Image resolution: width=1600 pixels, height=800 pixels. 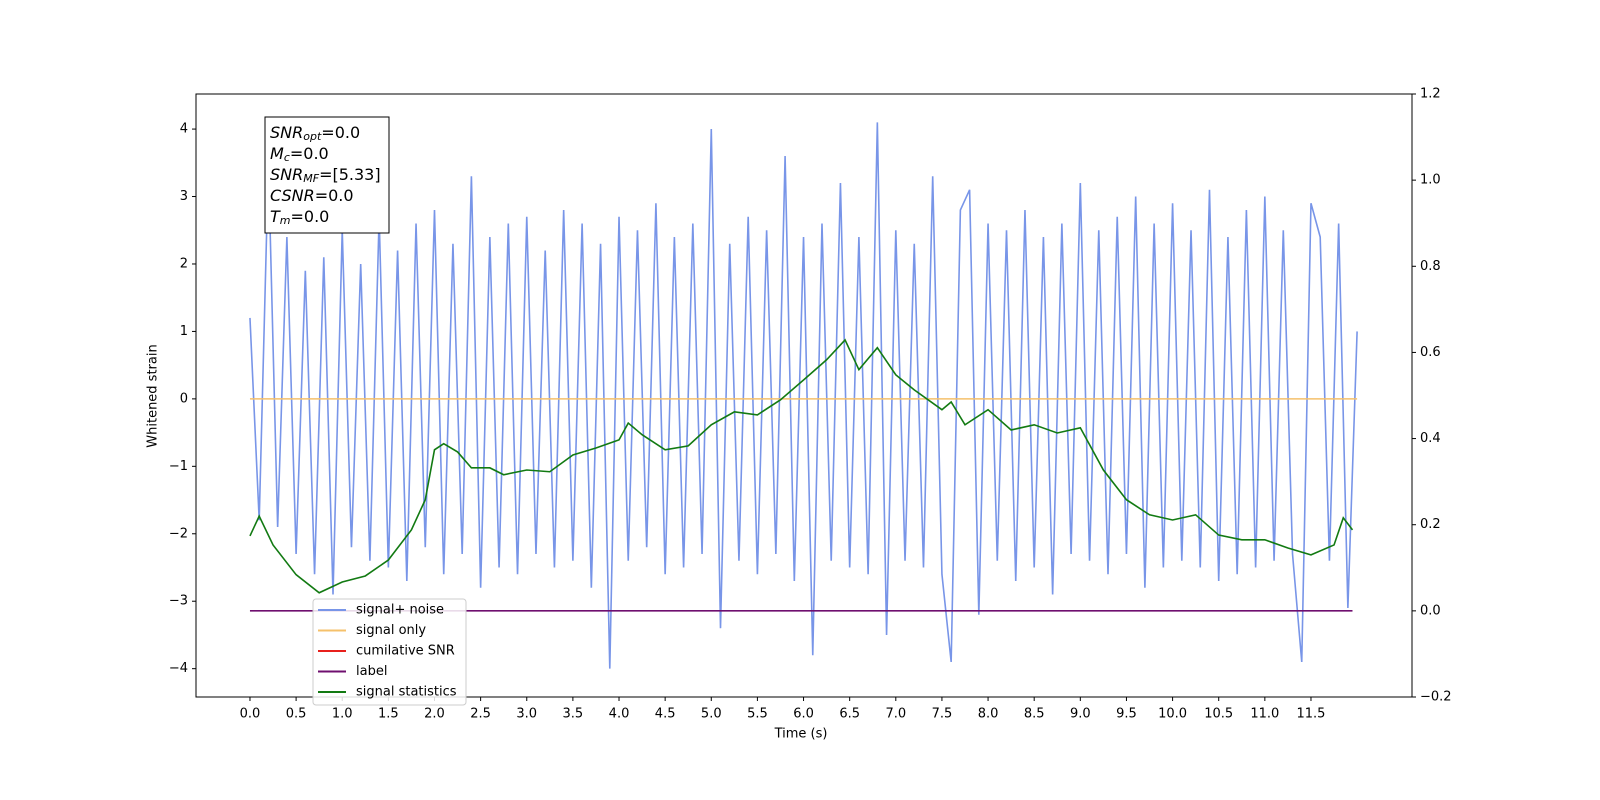 I want to click on y-axis-label: Whitened strain, so click(x=153, y=395).